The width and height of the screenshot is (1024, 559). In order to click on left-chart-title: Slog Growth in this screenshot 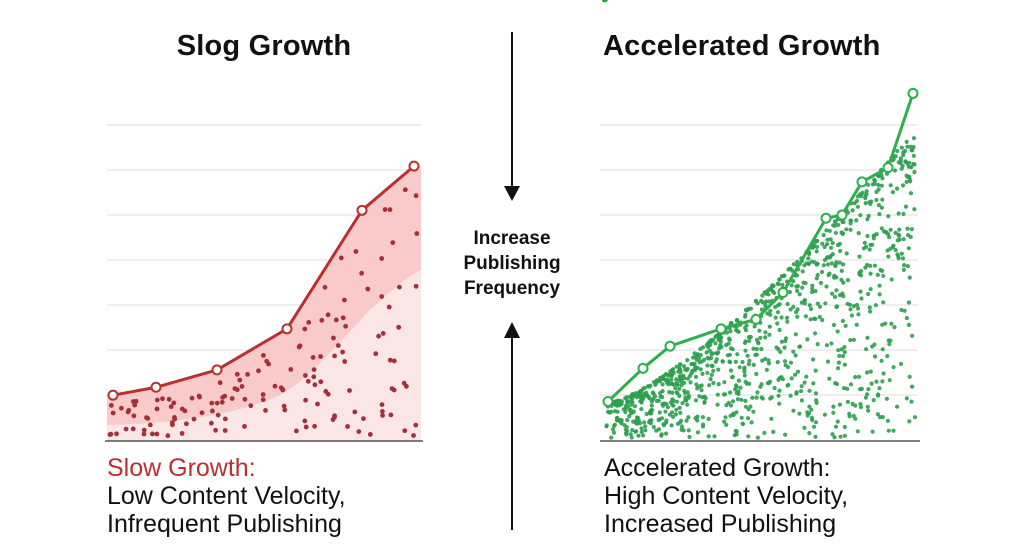, I will do `click(264, 46)`.